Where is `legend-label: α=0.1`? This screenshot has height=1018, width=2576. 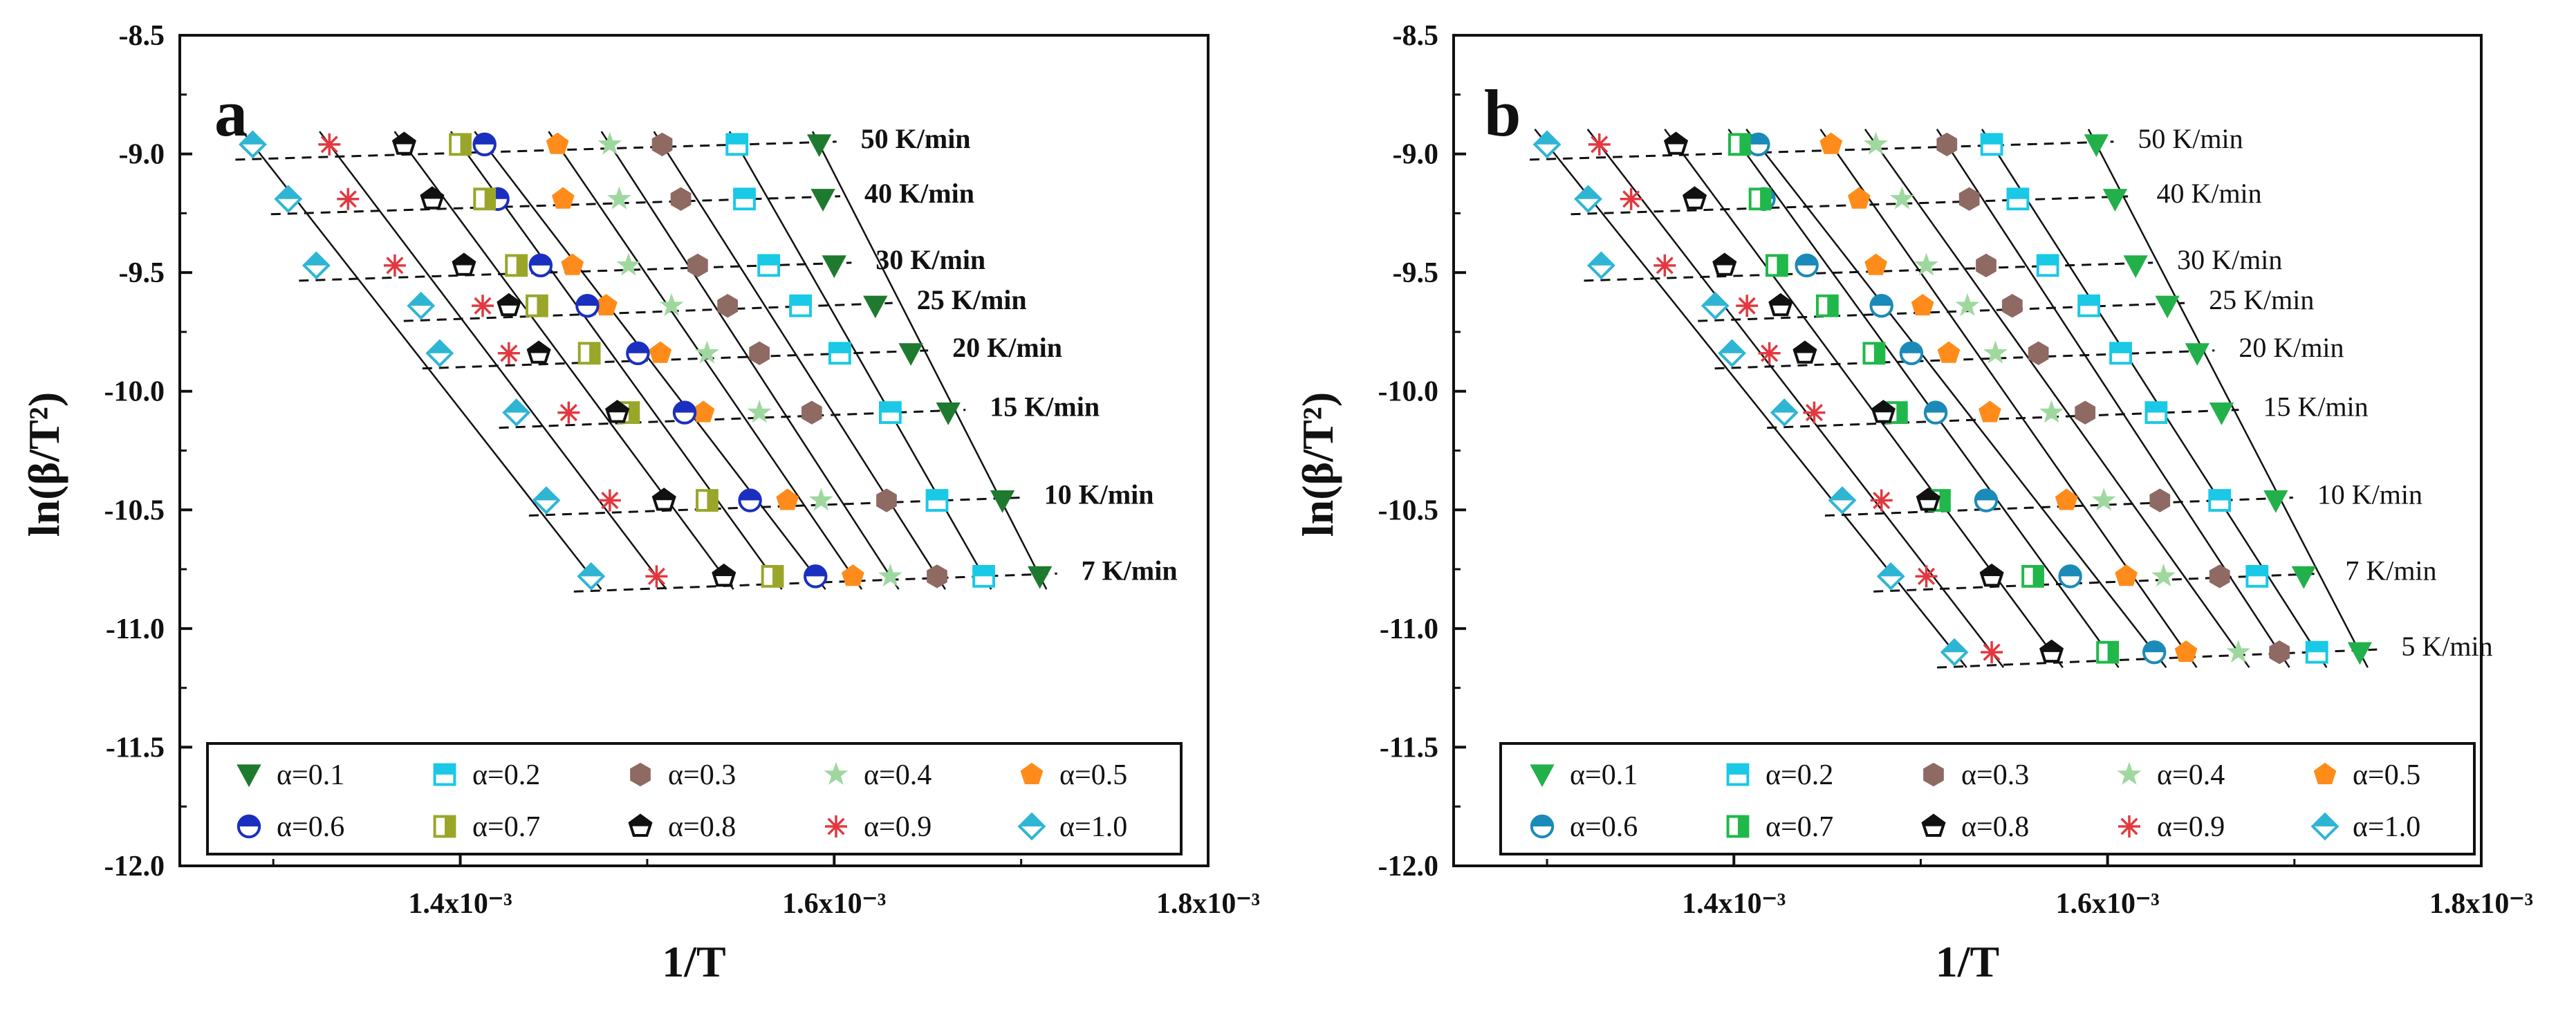 legend-label: α=0.1 is located at coordinates (310, 775).